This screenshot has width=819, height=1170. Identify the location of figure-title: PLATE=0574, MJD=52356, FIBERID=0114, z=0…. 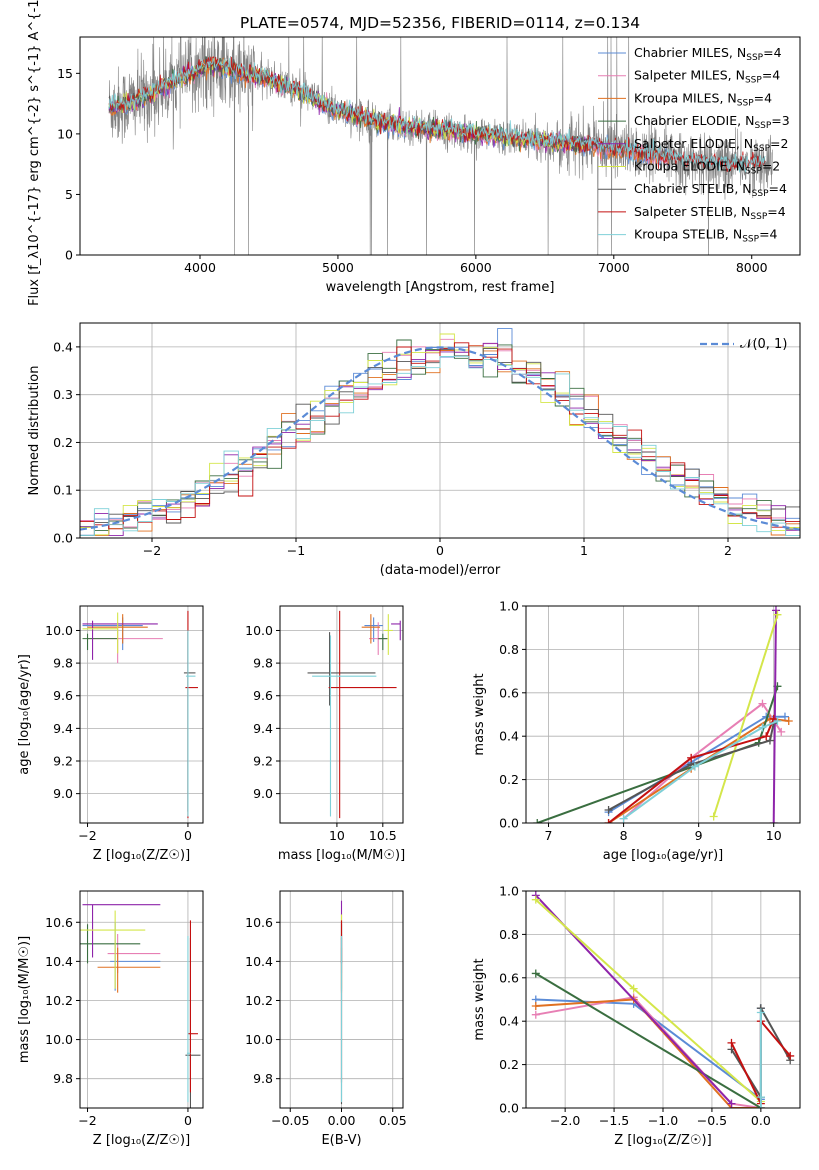
(440, 23).